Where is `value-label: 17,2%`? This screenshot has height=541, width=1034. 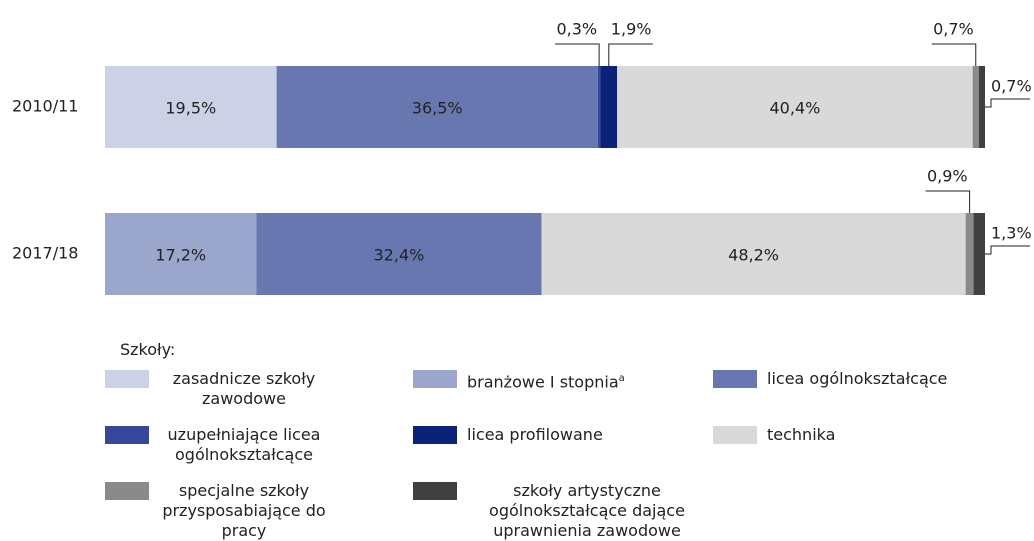 value-label: 17,2% is located at coordinates (180, 255).